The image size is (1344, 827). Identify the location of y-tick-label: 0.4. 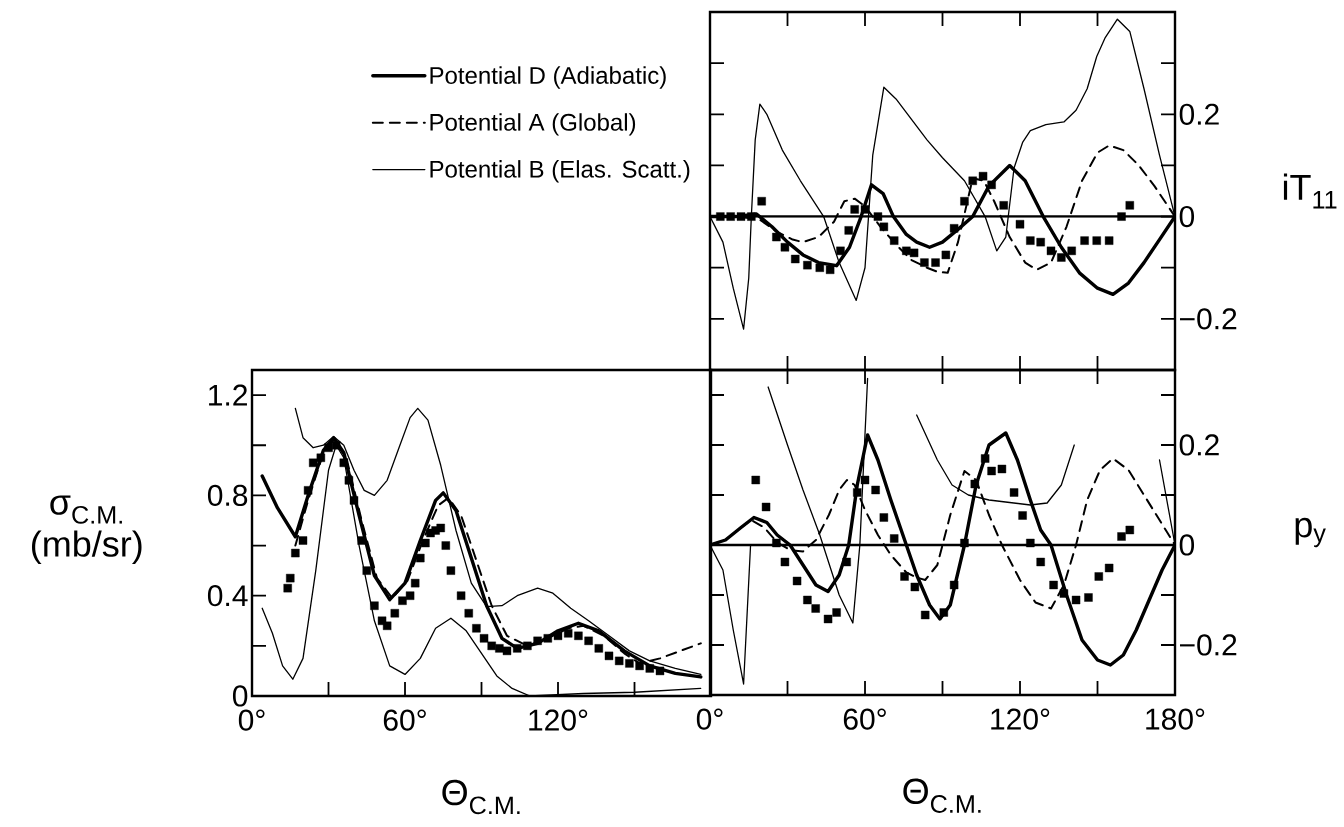
(227, 596).